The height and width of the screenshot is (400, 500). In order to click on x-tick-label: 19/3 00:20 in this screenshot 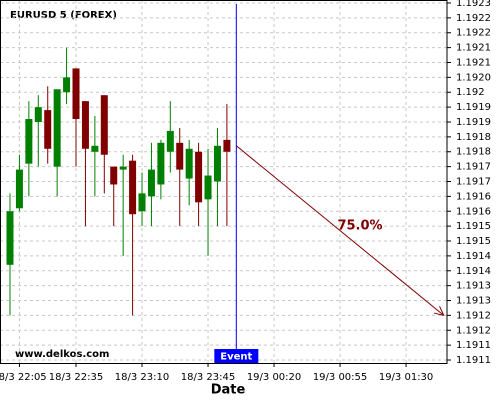, I will do `click(274, 377)`.